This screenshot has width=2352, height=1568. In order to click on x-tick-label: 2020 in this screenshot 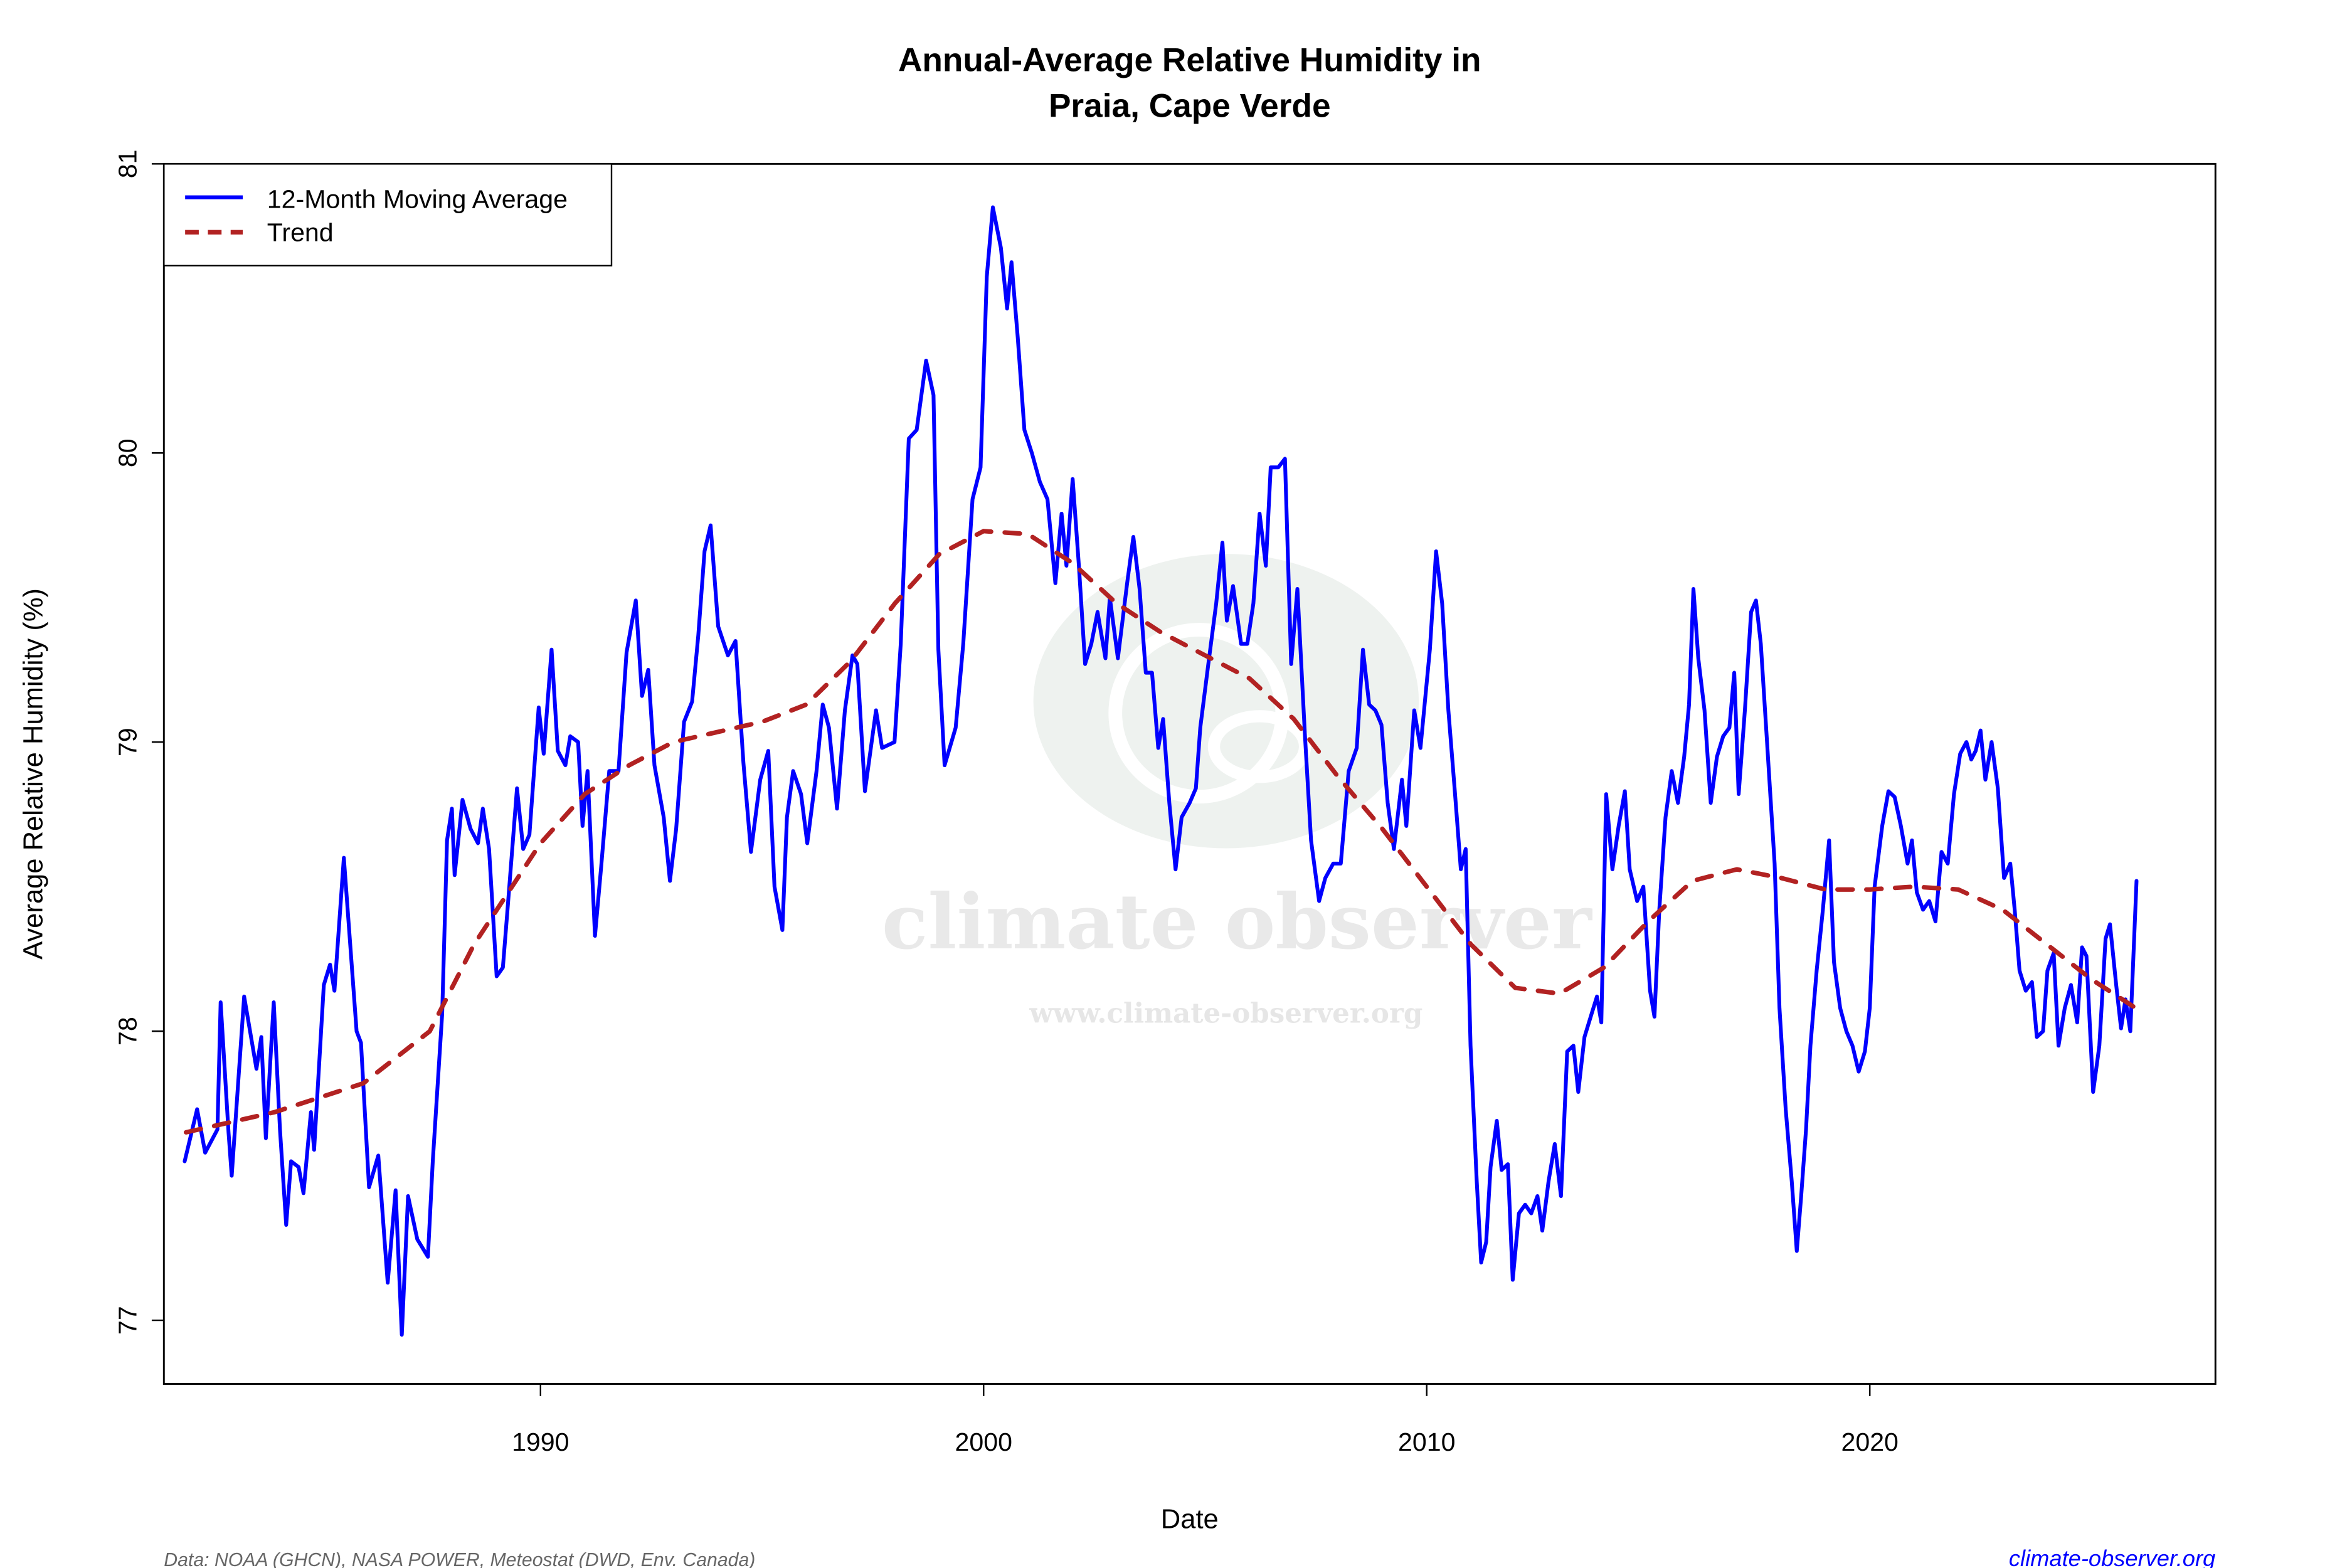, I will do `click(1869, 1442)`.